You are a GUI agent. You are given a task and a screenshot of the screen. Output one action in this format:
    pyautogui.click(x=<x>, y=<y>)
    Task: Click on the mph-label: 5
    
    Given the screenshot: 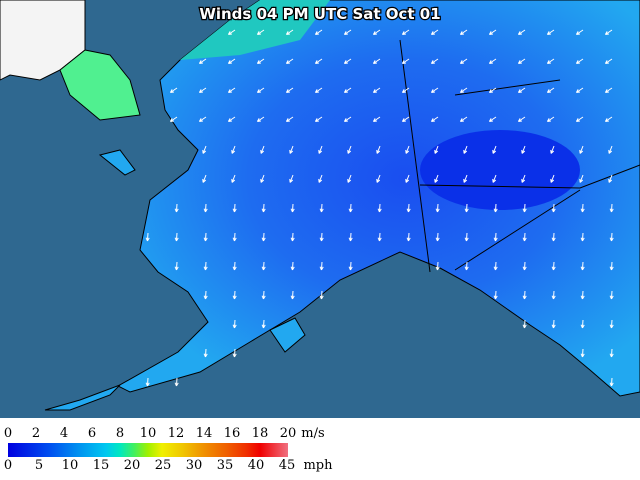 What is the action you would take?
    pyautogui.click(x=39, y=465)
    